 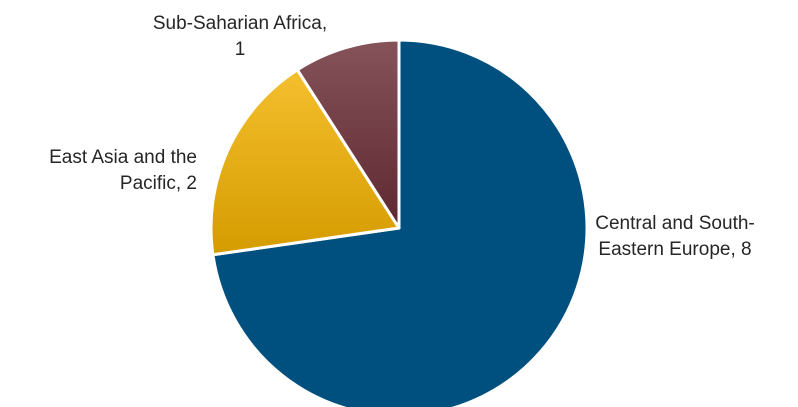 What do you see at coordinates (240, 36) in the screenshot?
I see `pie-label-sub-saharian-africa: Sub-Saharian Africa, 1` at bounding box center [240, 36].